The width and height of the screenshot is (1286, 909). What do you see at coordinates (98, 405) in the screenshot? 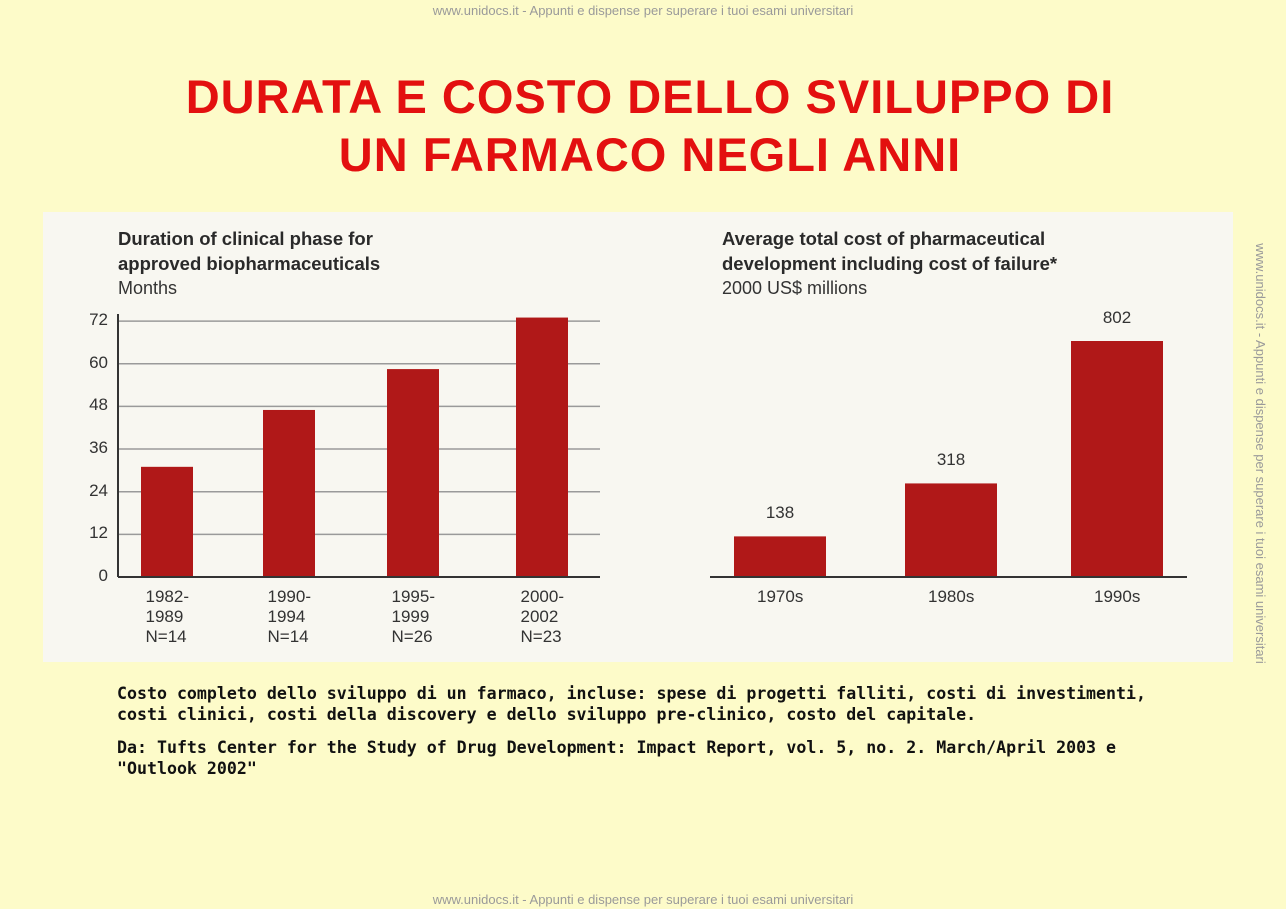
I see `y-tick-label: 48` at bounding box center [98, 405].